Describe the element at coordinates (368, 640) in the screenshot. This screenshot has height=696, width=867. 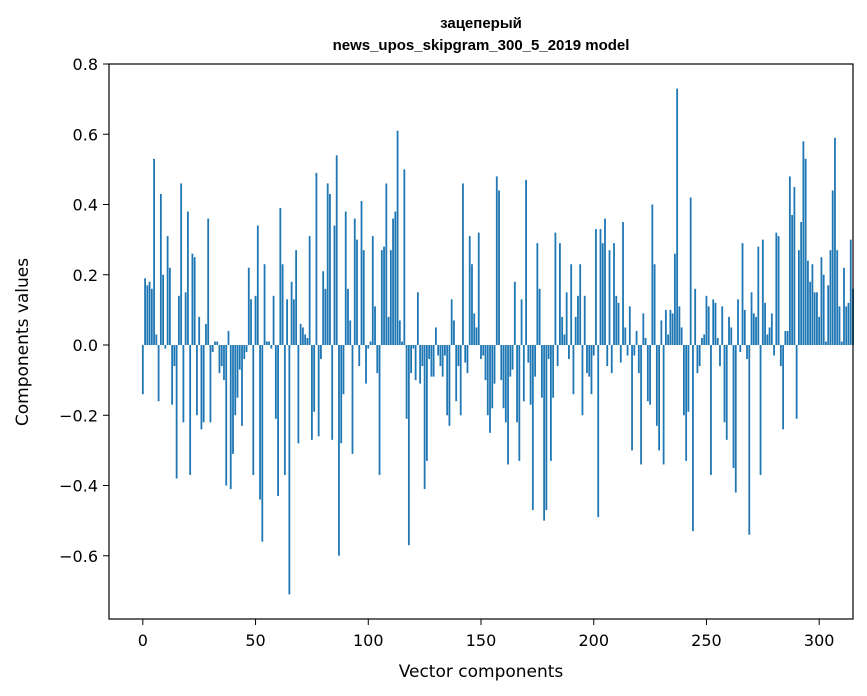
I see `x-tick-label: 100` at that location.